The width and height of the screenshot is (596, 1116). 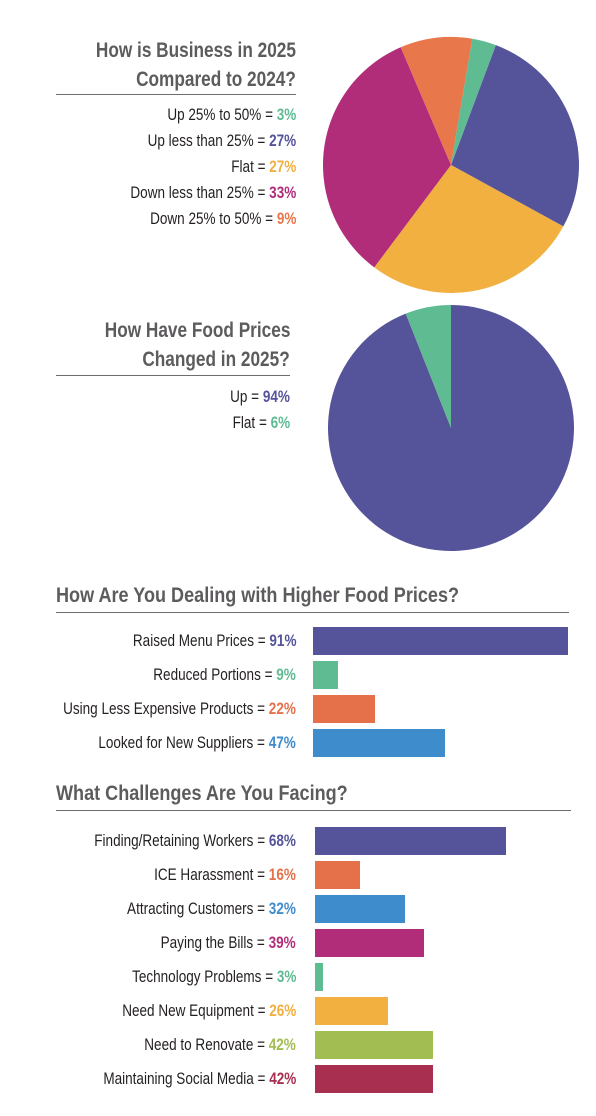 What do you see at coordinates (208, 141) in the screenshot?
I see `legend-label: Up less than 25% =` at bounding box center [208, 141].